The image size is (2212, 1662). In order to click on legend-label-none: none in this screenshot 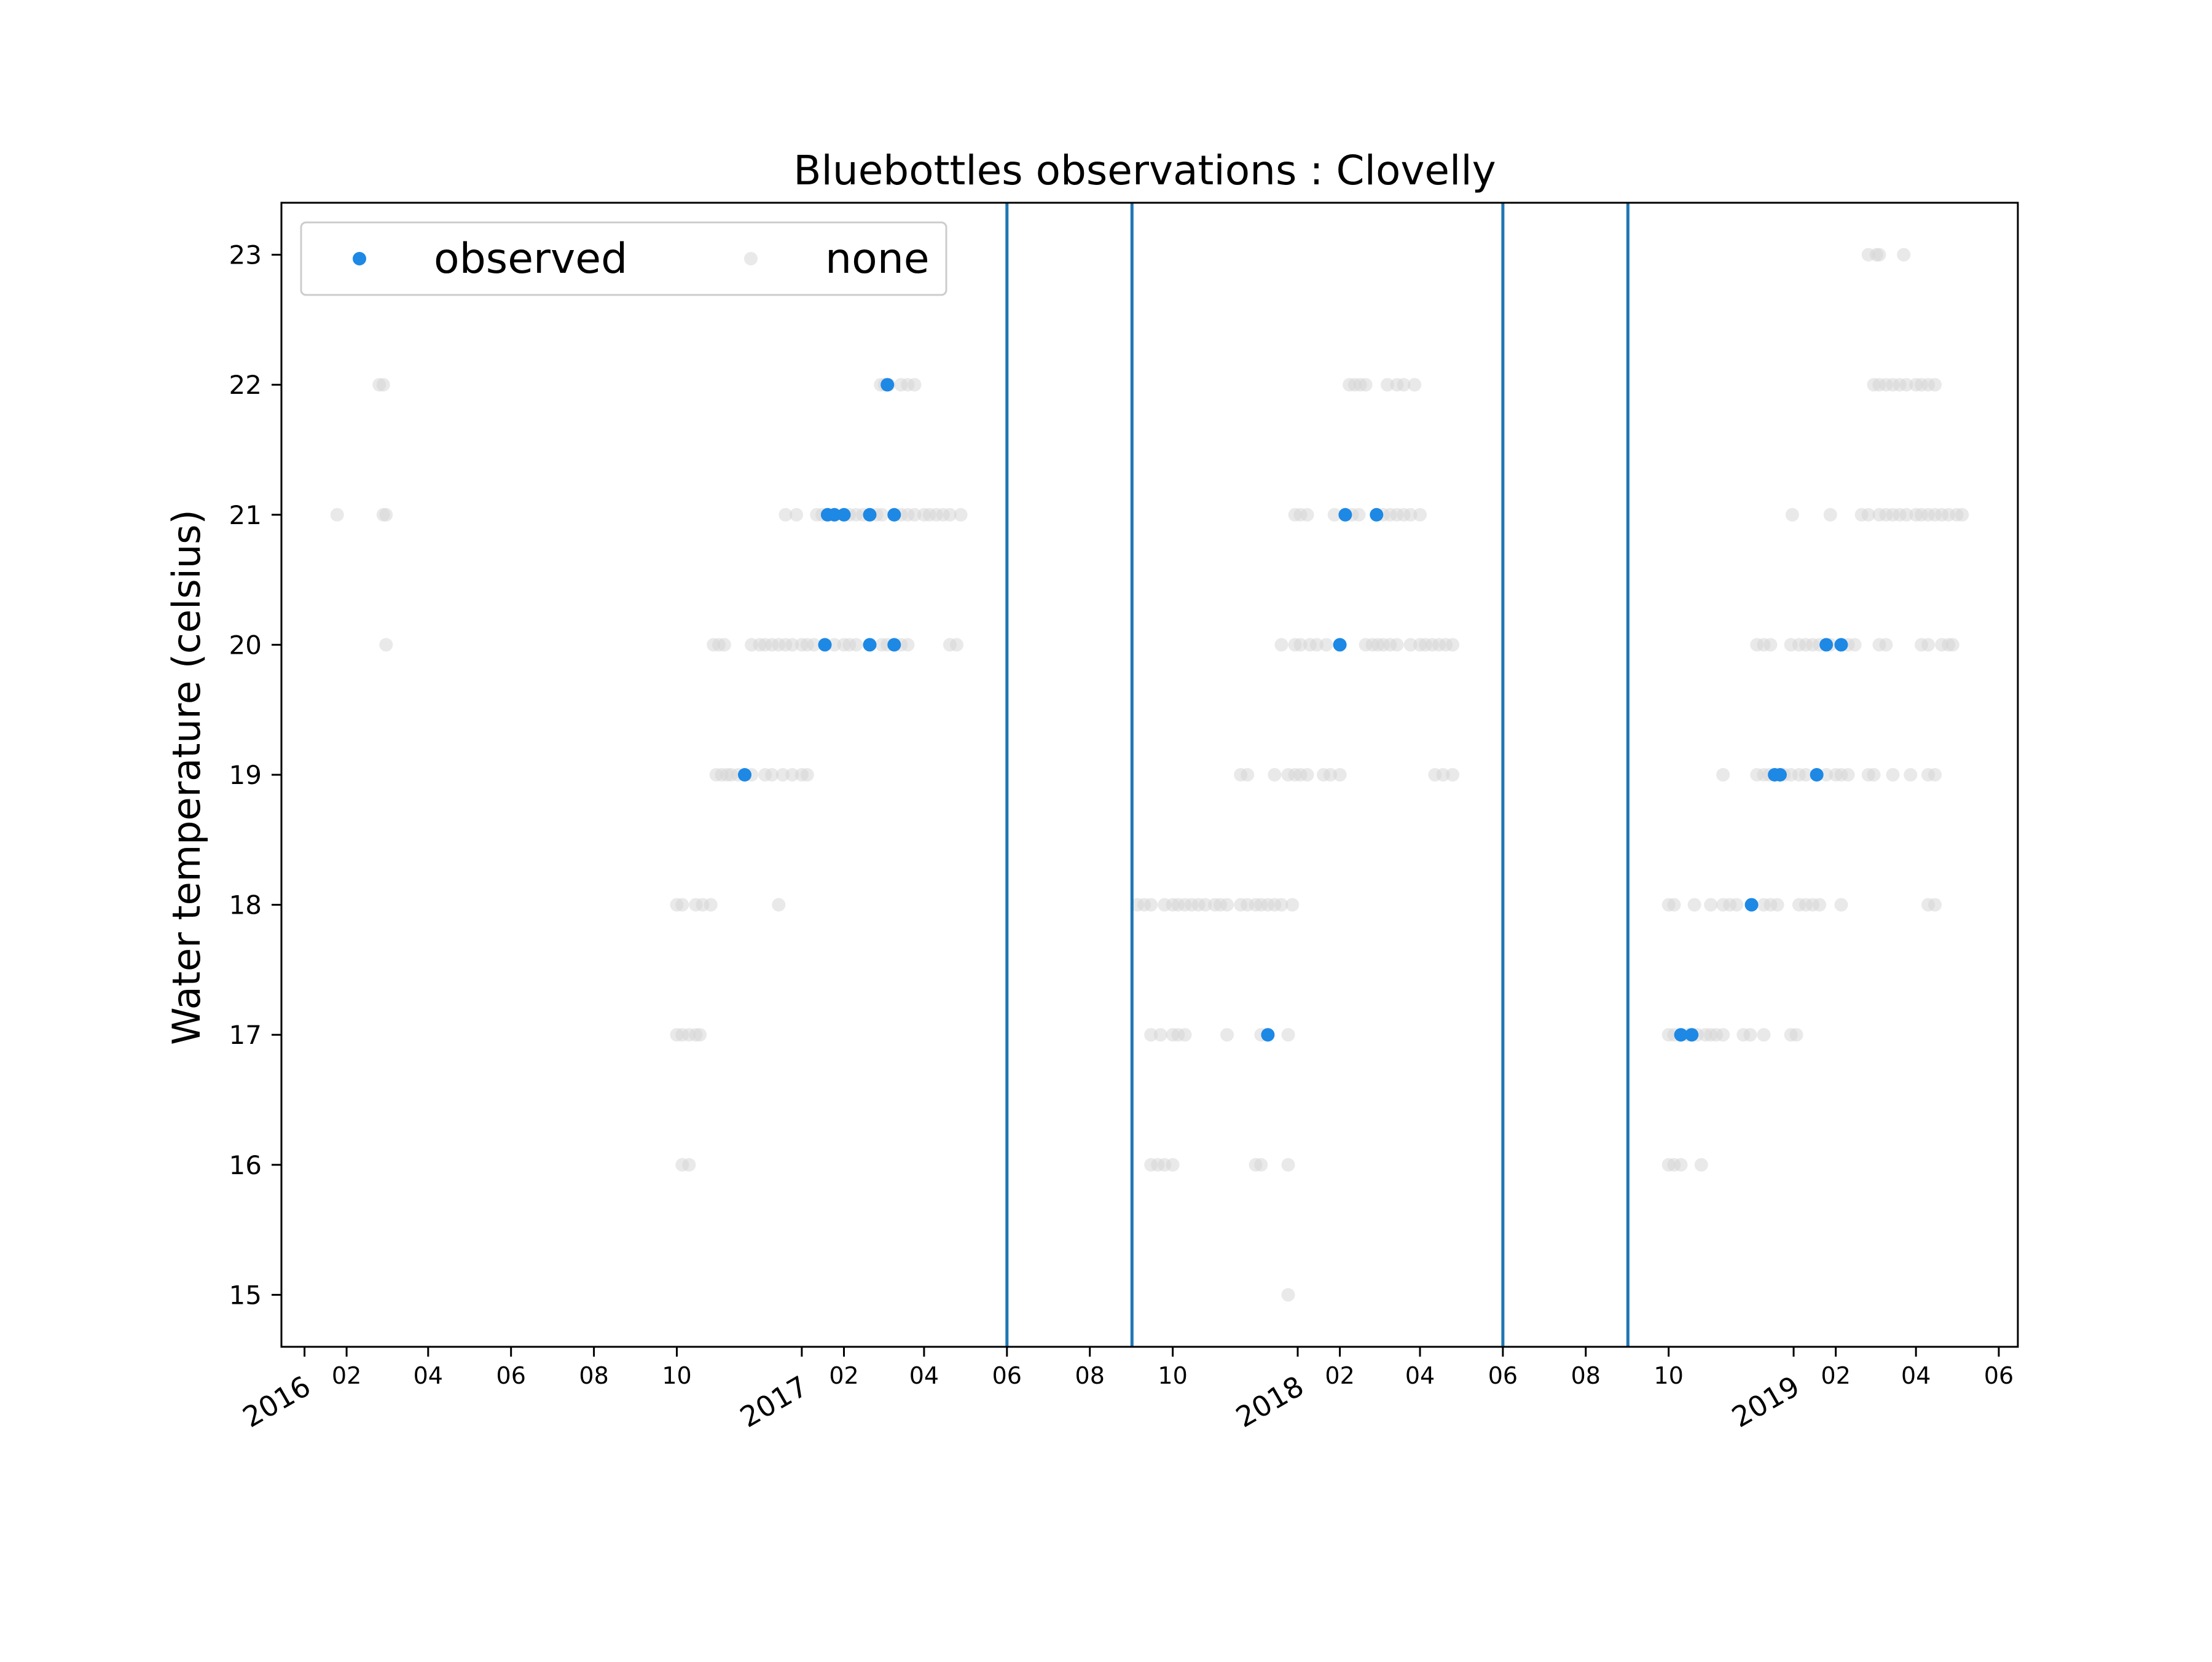, I will do `click(877, 259)`.